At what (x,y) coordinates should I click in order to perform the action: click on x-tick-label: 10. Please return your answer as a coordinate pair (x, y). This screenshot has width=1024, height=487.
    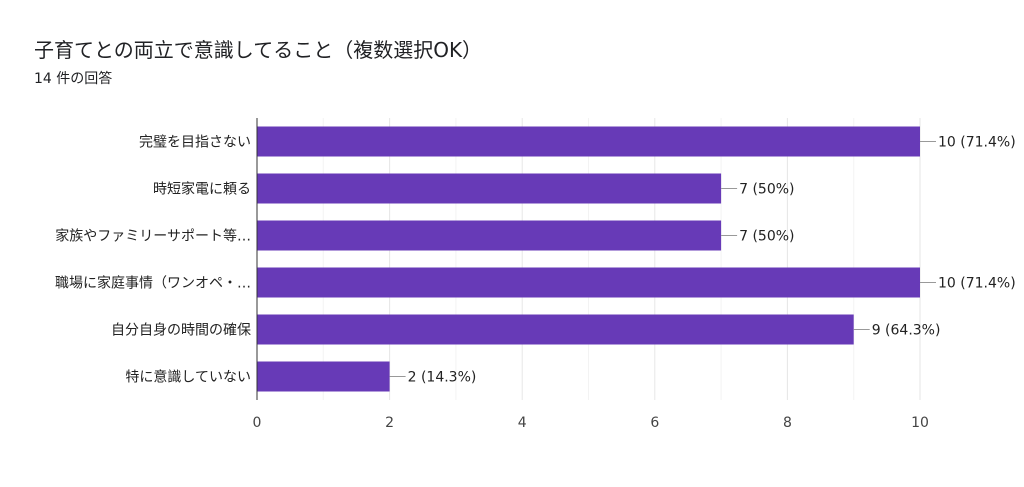
    Looking at the image, I should click on (920, 423).